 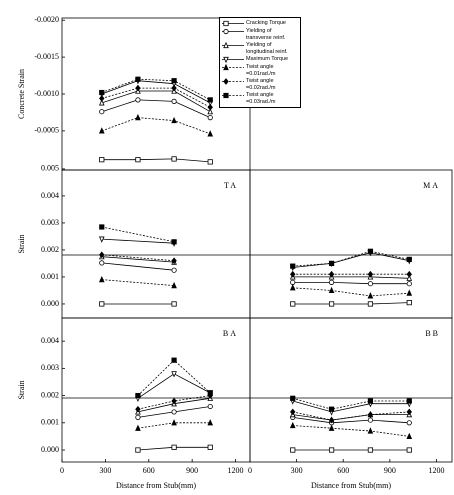 What do you see at coordinates (50, 168) in the screenshot?
I see `y-tick-label: 0.005` at bounding box center [50, 168].